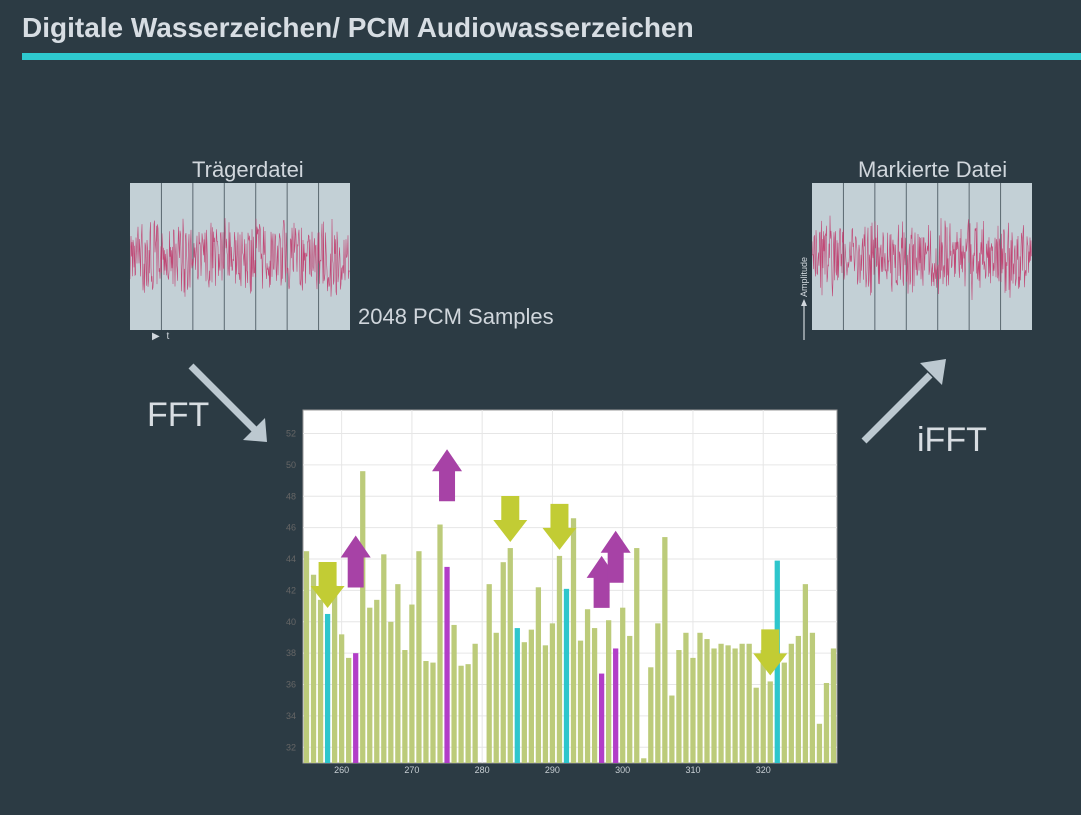 This screenshot has height=815, width=1081. What do you see at coordinates (291, 685) in the screenshot?
I see `y-tick-label: 36` at bounding box center [291, 685].